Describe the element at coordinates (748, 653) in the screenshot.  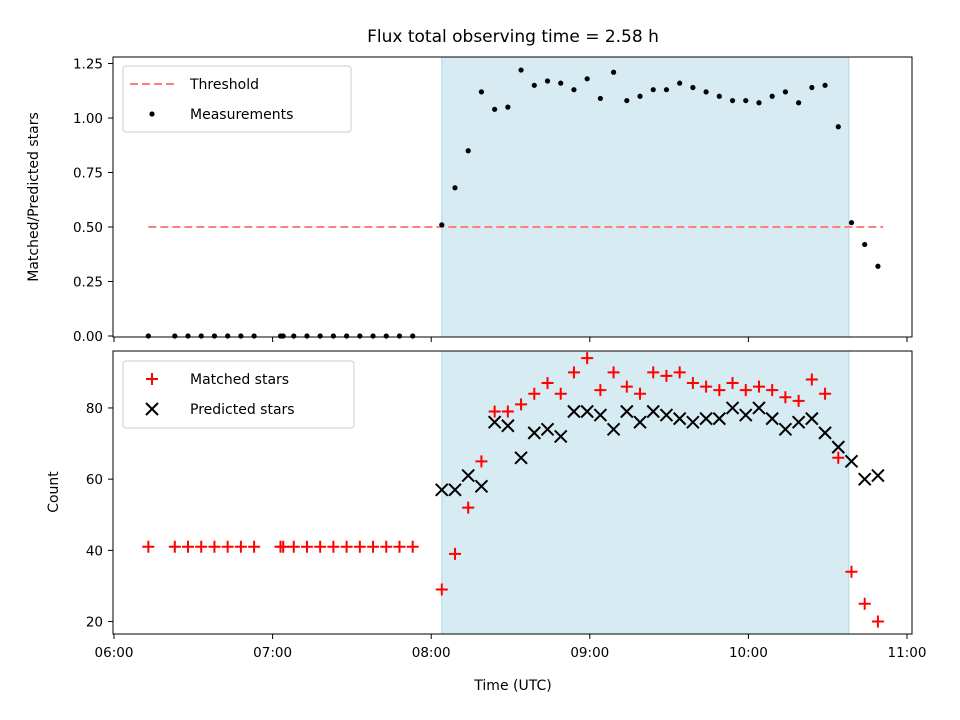
I see `x-tick-label: 10:00` at that location.